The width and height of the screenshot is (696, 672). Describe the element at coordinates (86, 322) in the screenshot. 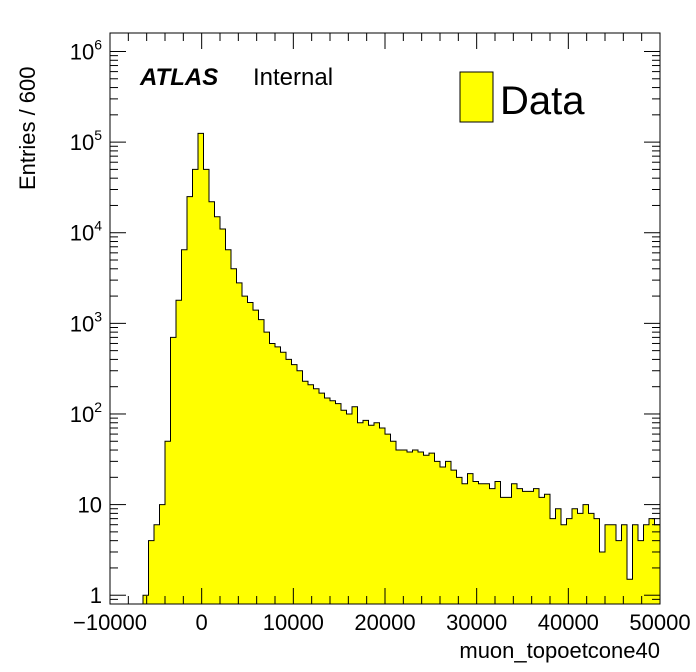

I see `y-tick-label: 10³` at that location.